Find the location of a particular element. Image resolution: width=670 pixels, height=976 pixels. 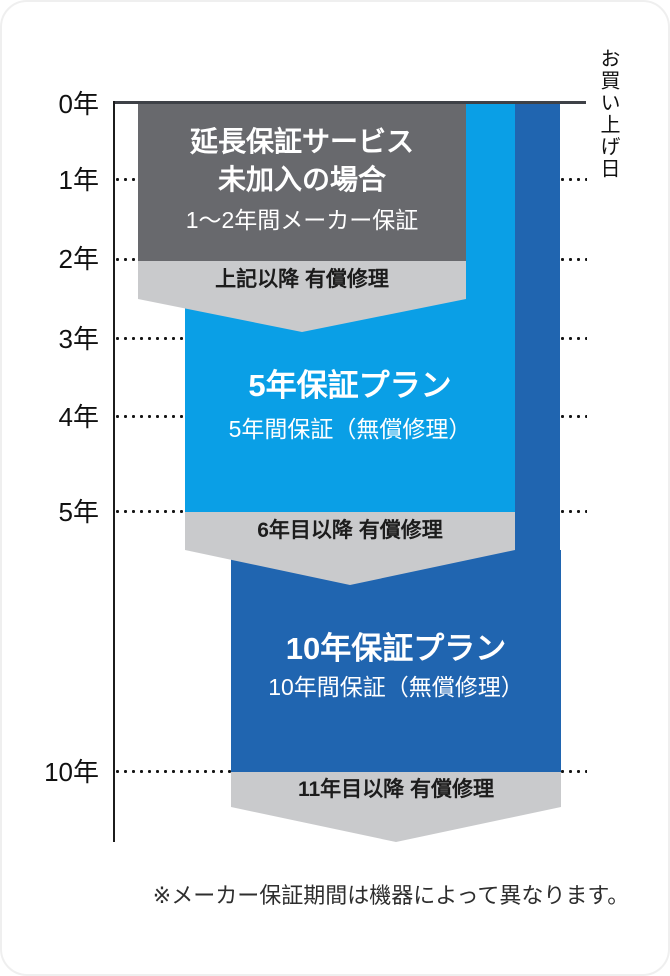

dotted-line-10yr-left is located at coordinates (173, 771).